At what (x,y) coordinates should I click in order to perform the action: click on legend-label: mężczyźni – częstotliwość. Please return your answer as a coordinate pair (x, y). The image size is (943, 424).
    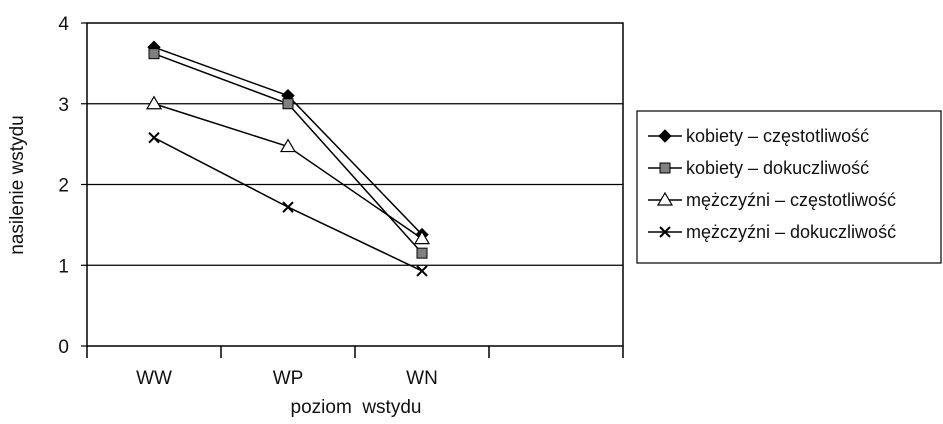
    Looking at the image, I should click on (791, 200).